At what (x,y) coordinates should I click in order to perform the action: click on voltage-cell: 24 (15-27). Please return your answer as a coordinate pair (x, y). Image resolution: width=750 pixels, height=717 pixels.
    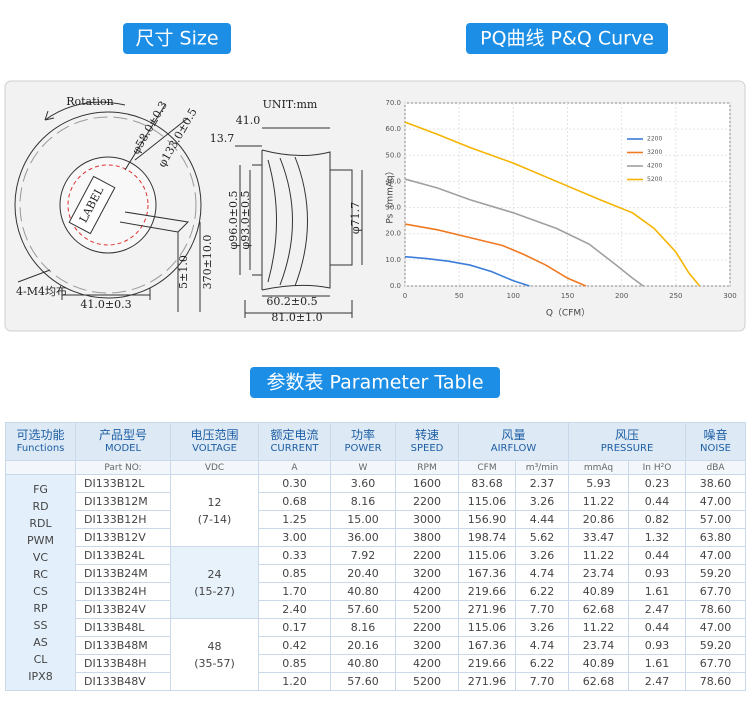
    Looking at the image, I should click on (214, 582).